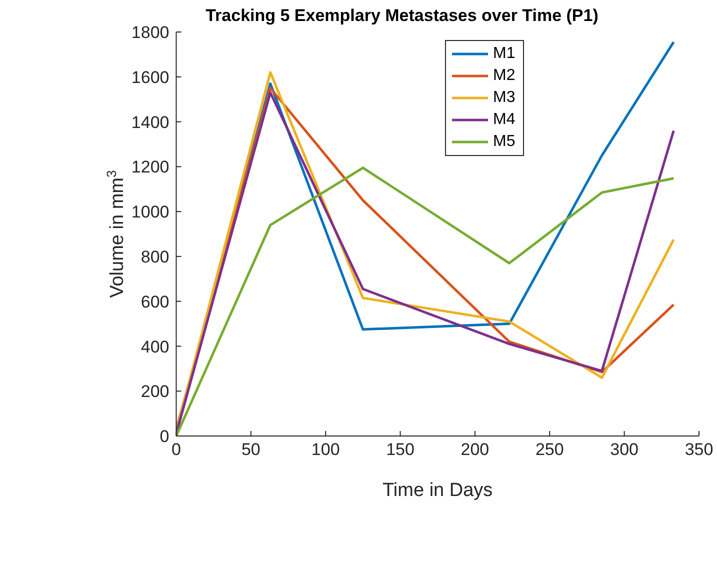 The height and width of the screenshot is (563, 717). I want to click on y-tick-label: 1200, so click(150, 167).